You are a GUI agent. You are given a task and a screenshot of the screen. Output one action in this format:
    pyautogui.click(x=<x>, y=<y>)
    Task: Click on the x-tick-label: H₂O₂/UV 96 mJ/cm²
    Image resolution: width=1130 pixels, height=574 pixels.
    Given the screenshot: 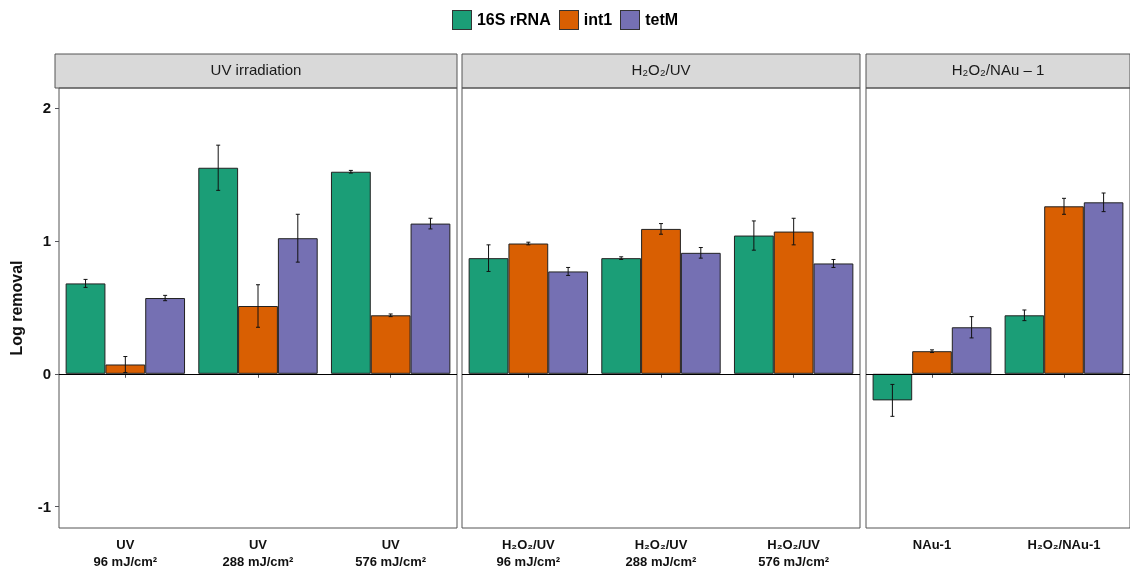 What is the action you would take?
    pyautogui.click(x=528, y=553)
    